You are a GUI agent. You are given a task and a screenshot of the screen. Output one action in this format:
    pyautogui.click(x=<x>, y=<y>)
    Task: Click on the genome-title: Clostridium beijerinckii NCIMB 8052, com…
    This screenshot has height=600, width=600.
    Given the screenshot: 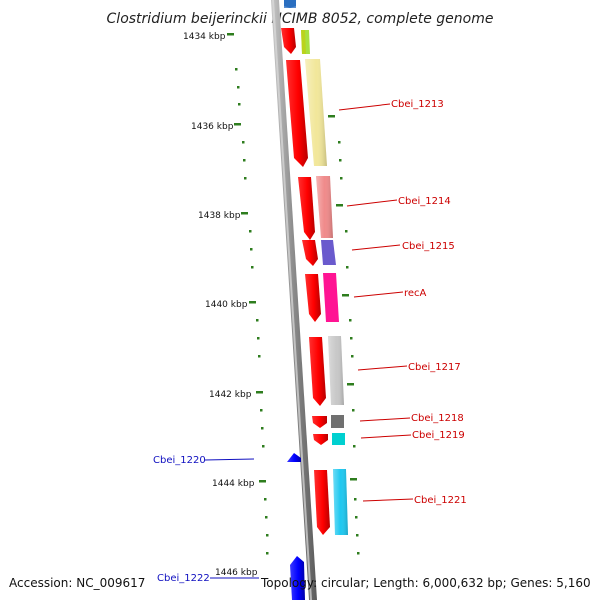 What is the action you would take?
    pyautogui.click(x=300, y=19)
    